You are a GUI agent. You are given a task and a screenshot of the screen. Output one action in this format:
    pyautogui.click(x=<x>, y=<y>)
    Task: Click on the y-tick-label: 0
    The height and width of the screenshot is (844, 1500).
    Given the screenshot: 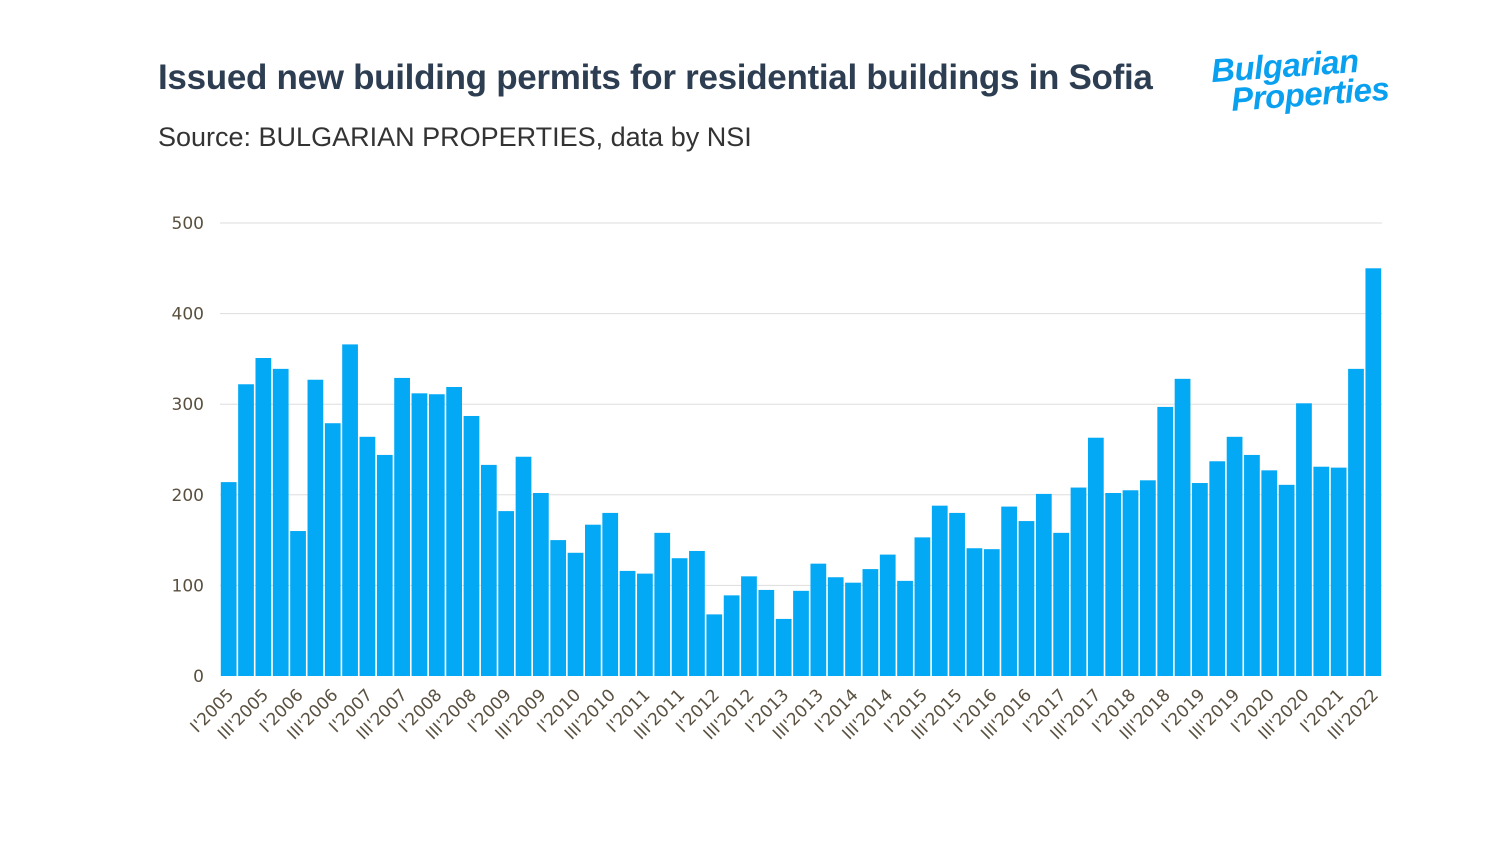 What is the action you would take?
    pyautogui.click(x=198, y=677)
    